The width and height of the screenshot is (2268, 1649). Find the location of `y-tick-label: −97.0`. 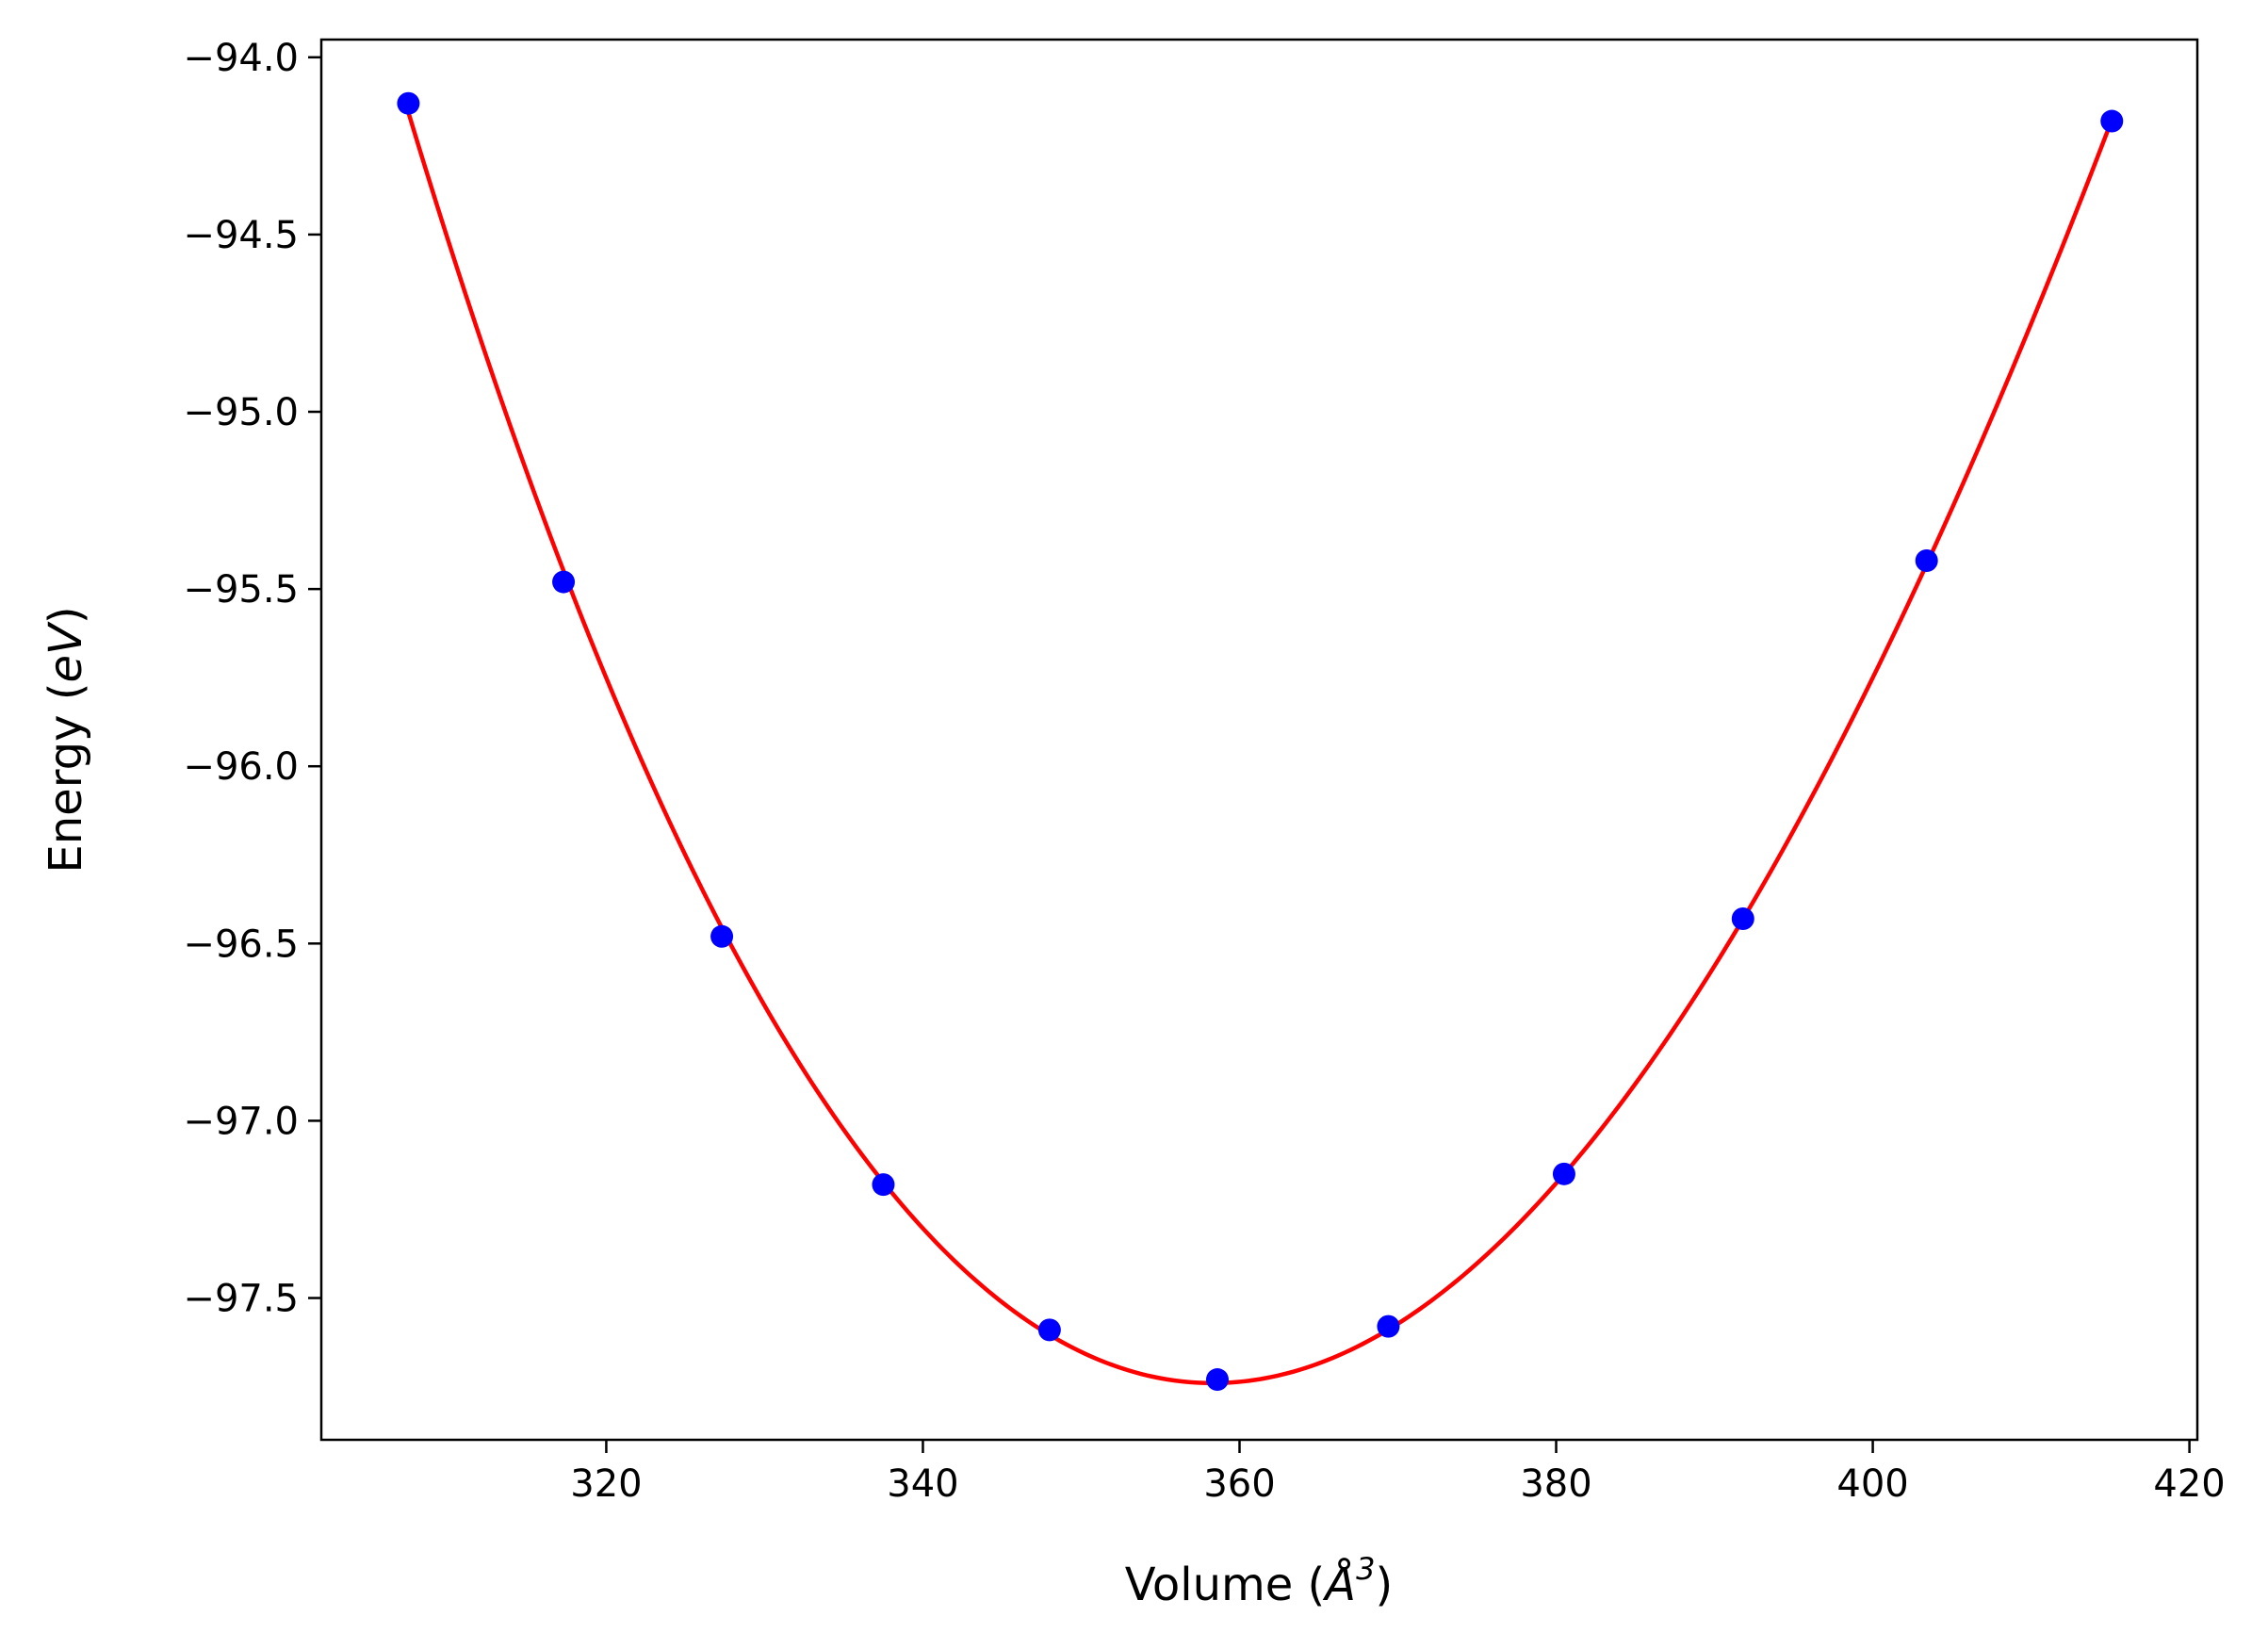

y-tick-label: −97.0 is located at coordinates (241, 1121).